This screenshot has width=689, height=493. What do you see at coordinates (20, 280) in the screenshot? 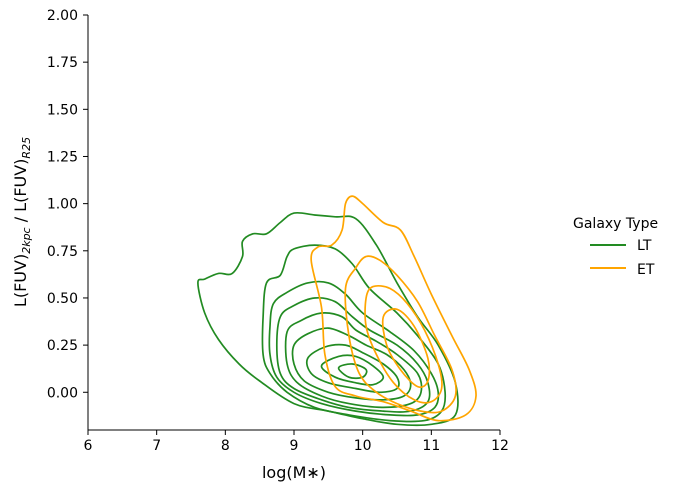
I see `y-axis-label-part-1: L(FUV)` at bounding box center [20, 280].